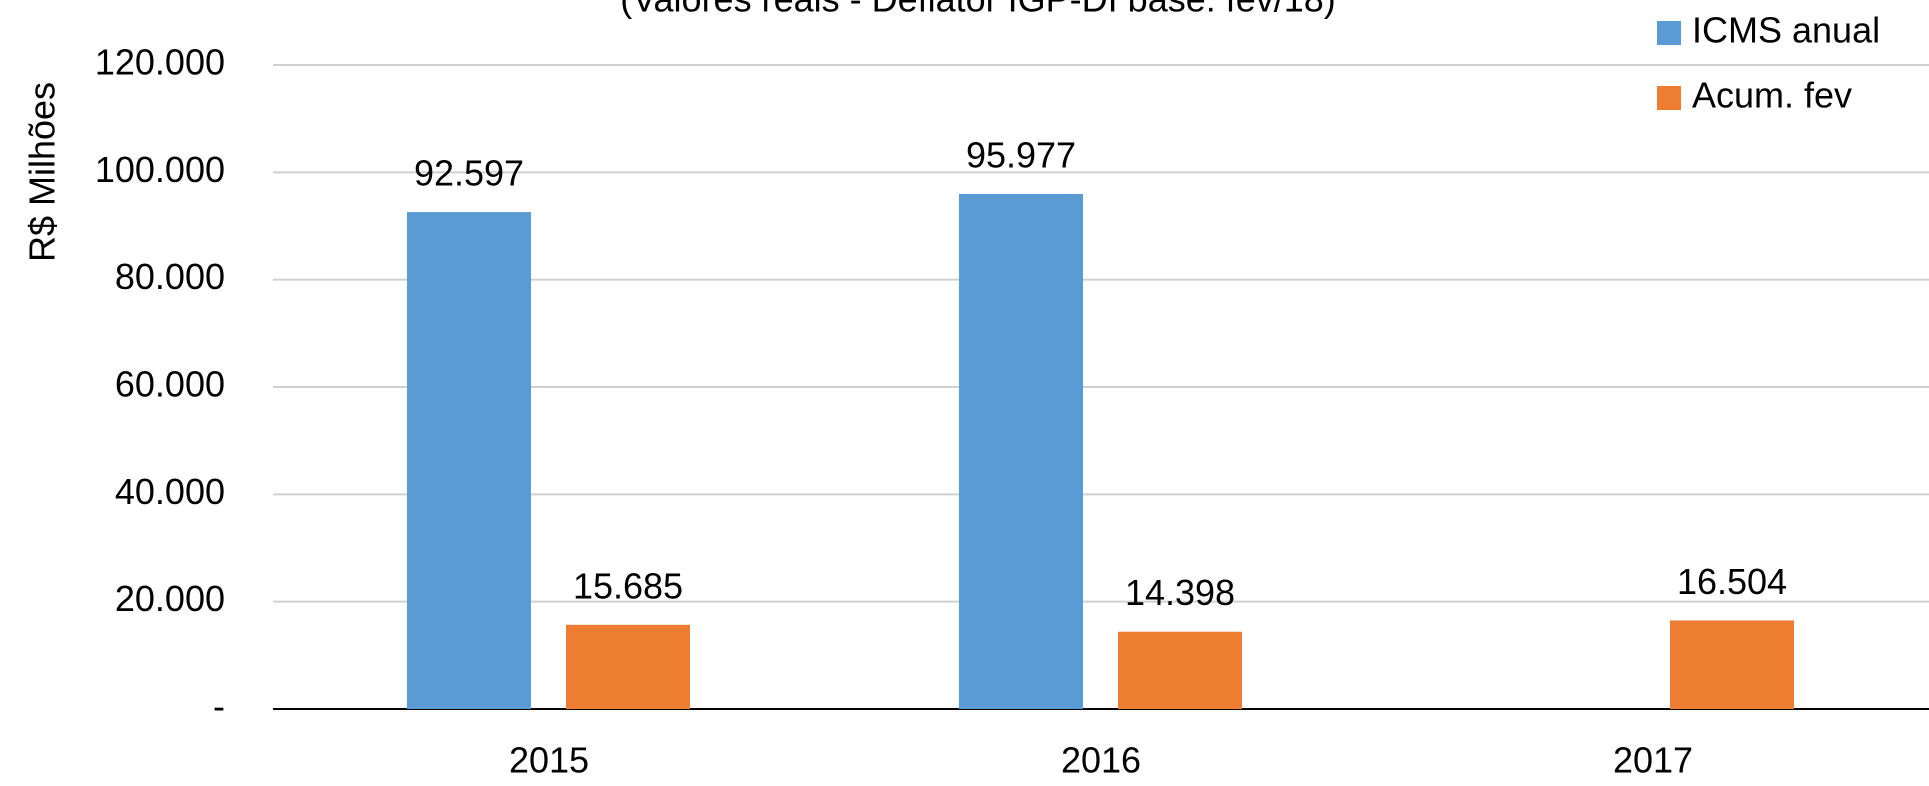 This screenshot has height=786, width=1929. I want to click on x-tick-label: 2016, so click(1101, 760).